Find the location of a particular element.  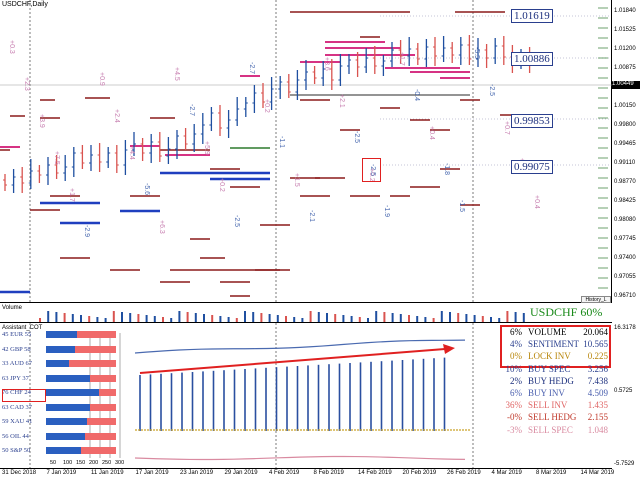

stat-name: SELL HEDG is located at coordinates (552, 417).